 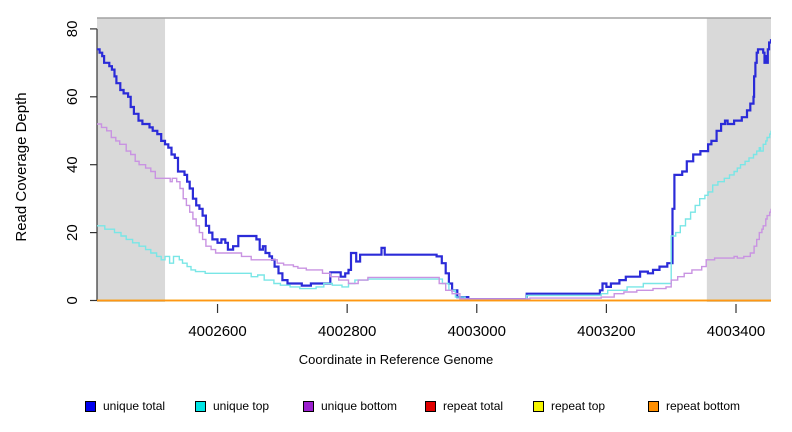 What do you see at coordinates (430, 406) in the screenshot?
I see `legend-swatch-repeat-total` at bounding box center [430, 406].